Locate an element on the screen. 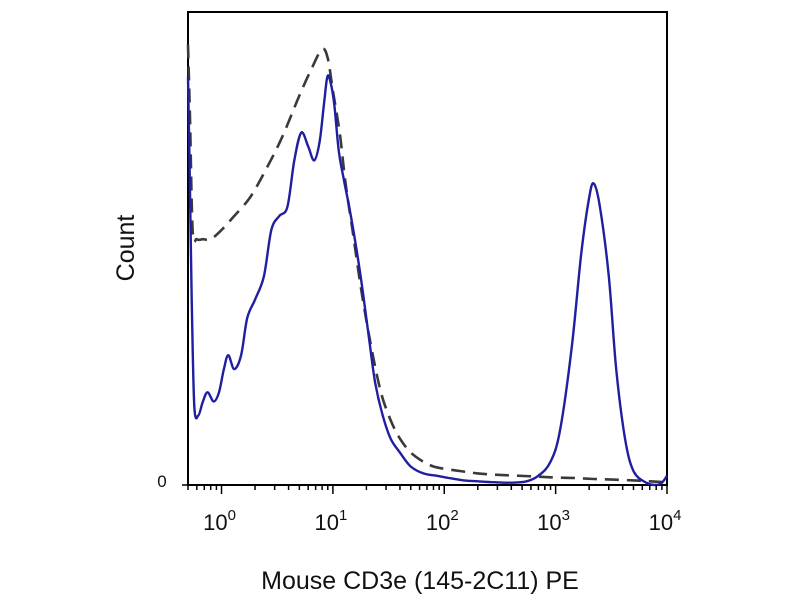  y-tick-label: 0 is located at coordinates (161, 481).